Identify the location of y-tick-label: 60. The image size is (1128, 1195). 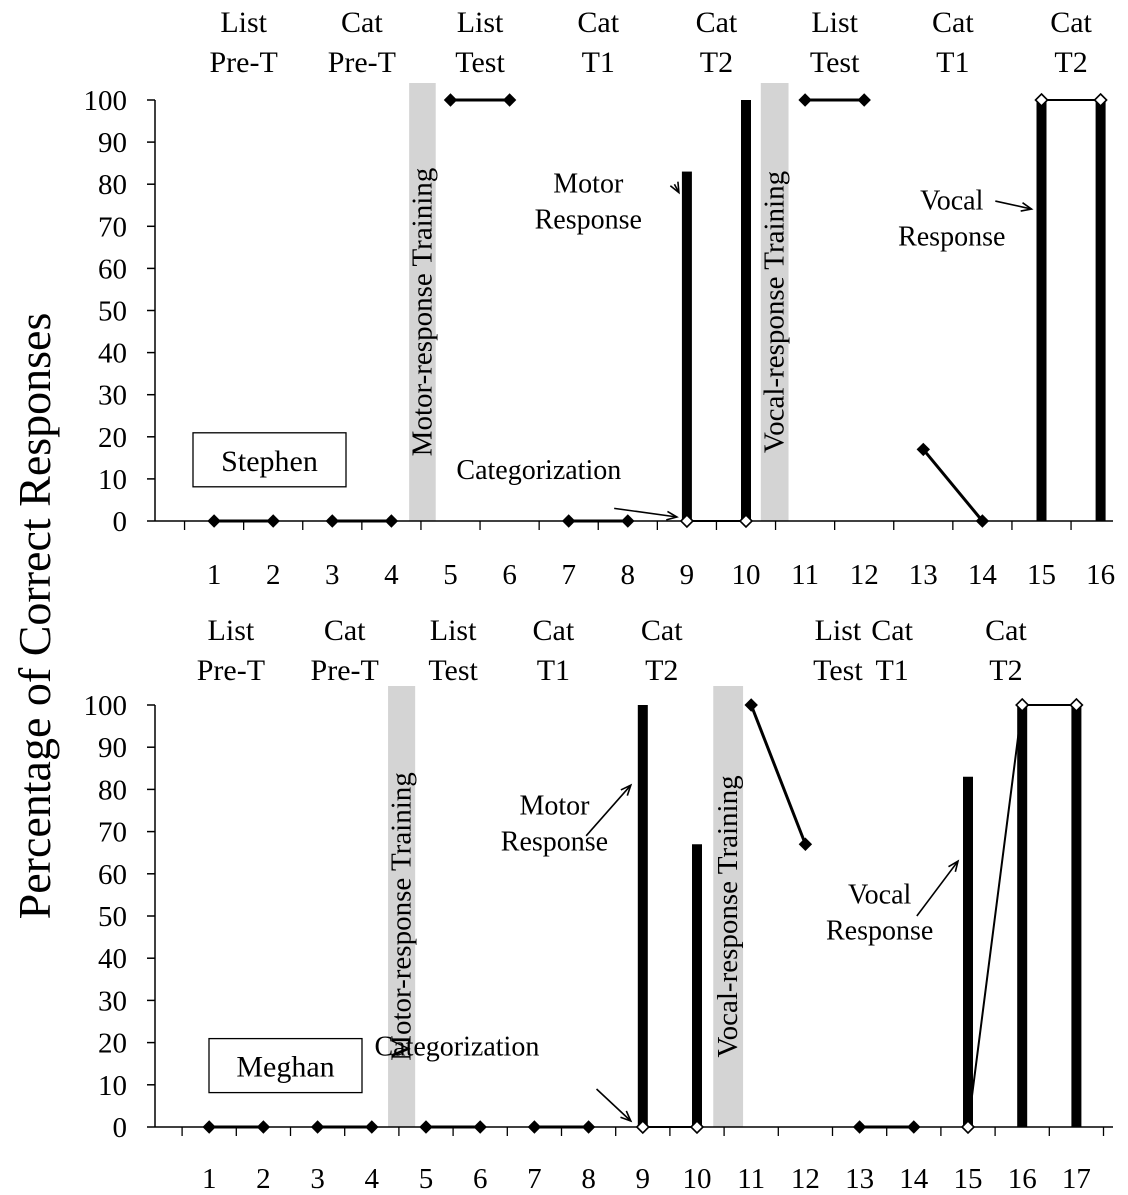
(112, 269).